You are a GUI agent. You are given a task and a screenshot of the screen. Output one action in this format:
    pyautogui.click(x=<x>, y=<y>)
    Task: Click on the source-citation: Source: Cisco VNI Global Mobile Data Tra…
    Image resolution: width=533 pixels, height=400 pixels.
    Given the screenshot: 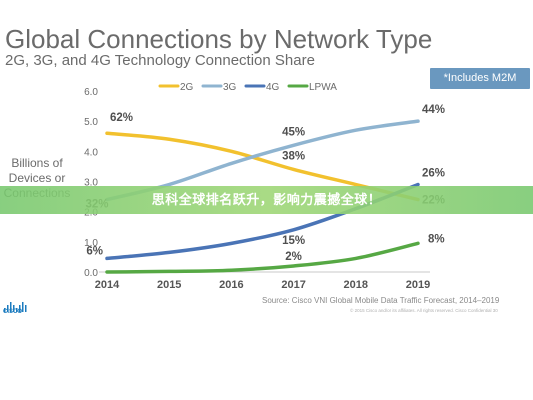 What is the action you would take?
    pyautogui.click(x=381, y=300)
    